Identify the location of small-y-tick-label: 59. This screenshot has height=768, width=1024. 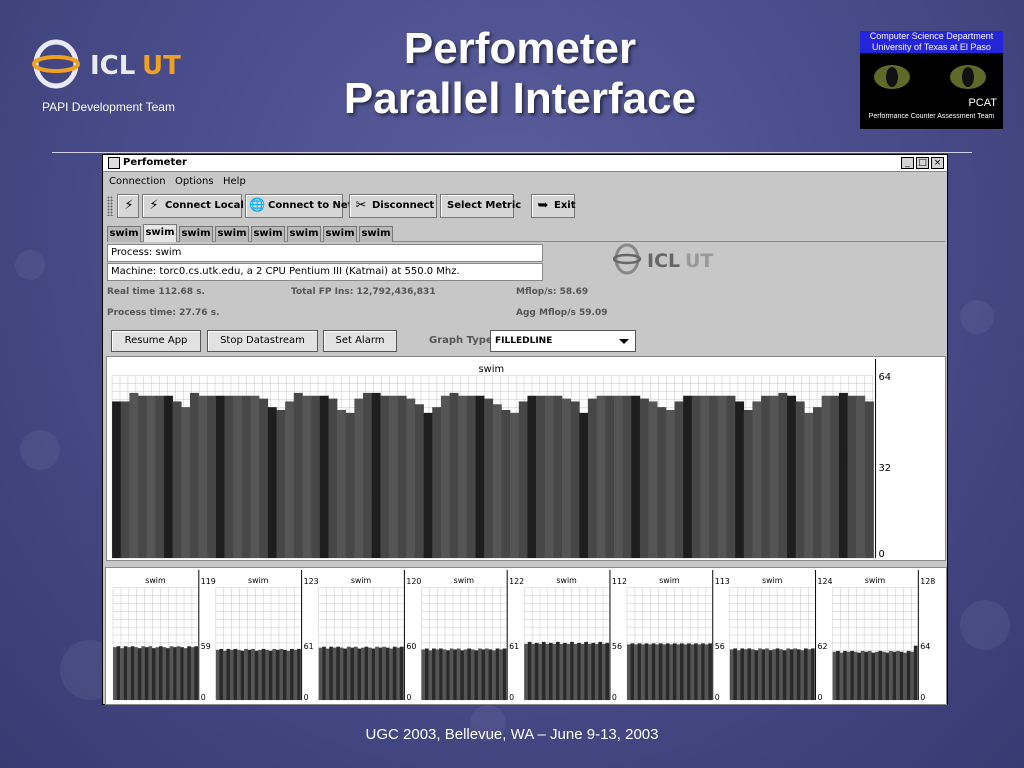
(206, 646).